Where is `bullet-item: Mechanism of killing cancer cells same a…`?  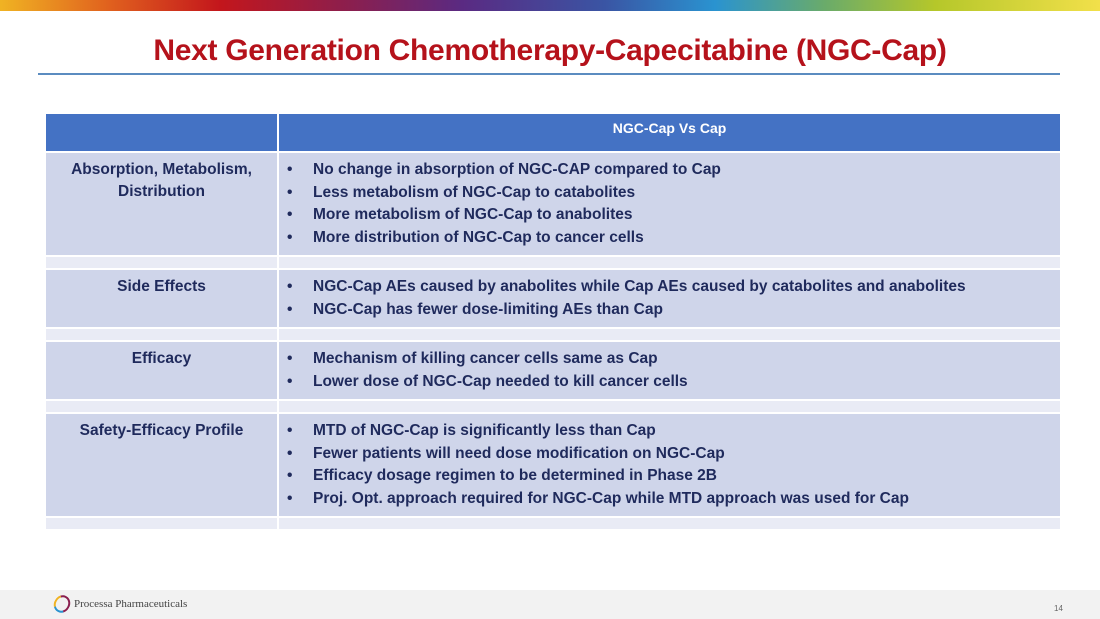
bullet-item: Mechanism of killing cancer cells same a… is located at coordinates (669, 359).